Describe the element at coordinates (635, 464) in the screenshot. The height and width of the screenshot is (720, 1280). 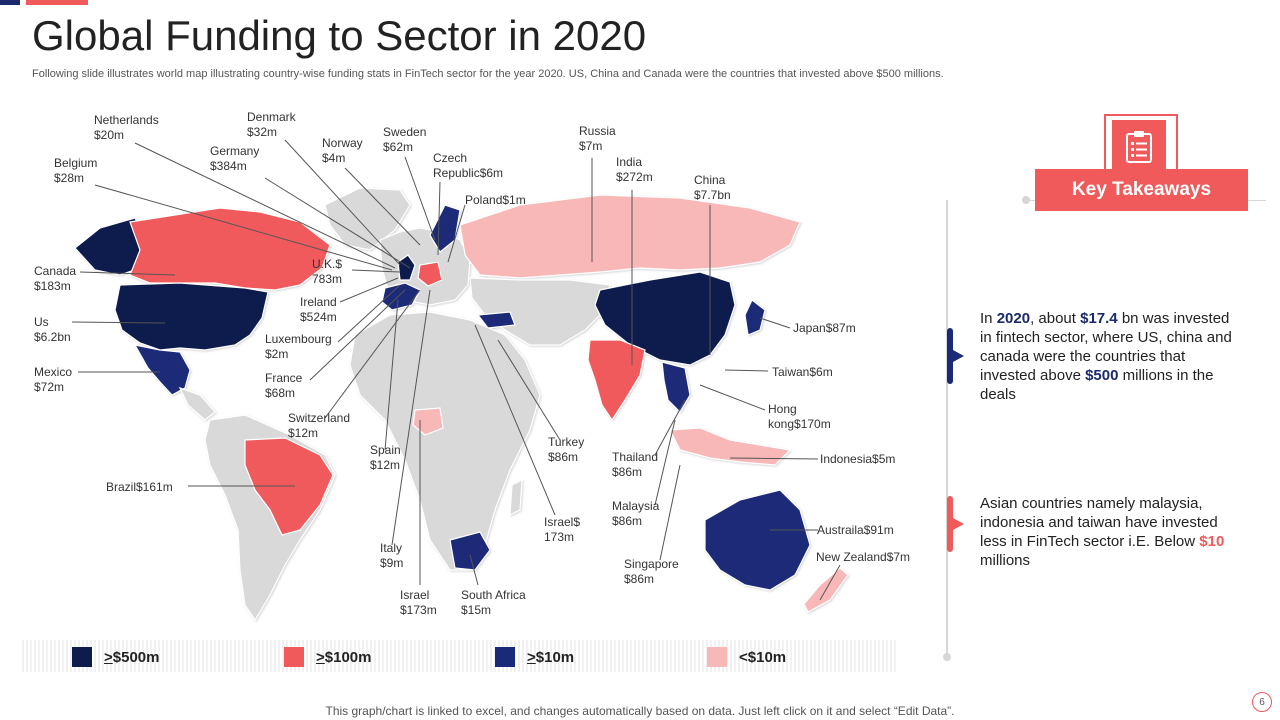
I see `label-thailand: Thailand $86m` at that location.